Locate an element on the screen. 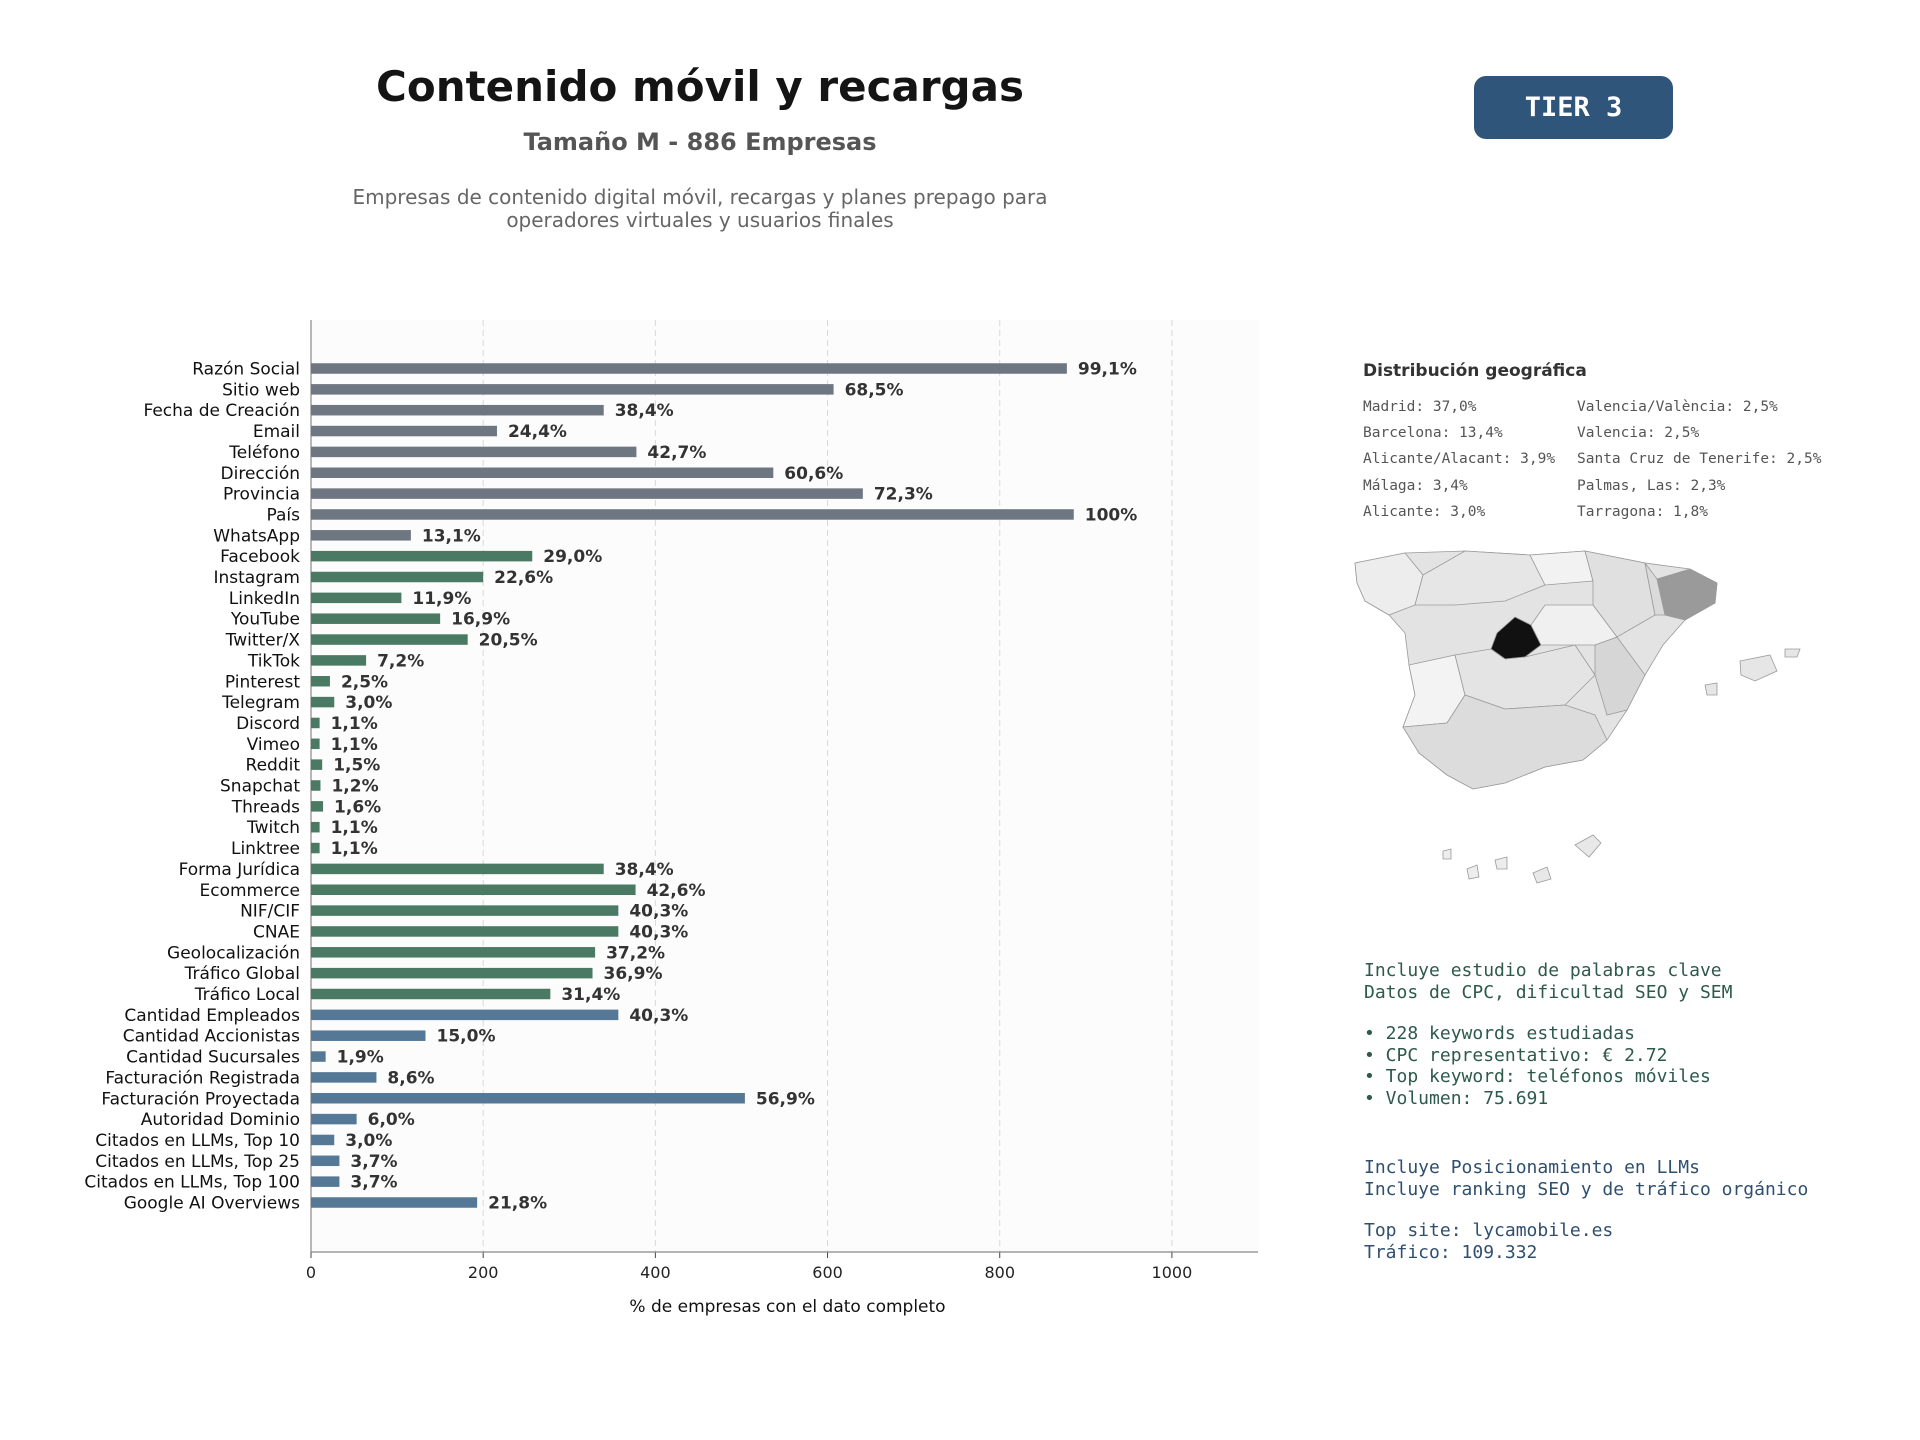 This screenshot has width=1920, height=1440. x-tick-label: 1000 is located at coordinates (1172, 1272).